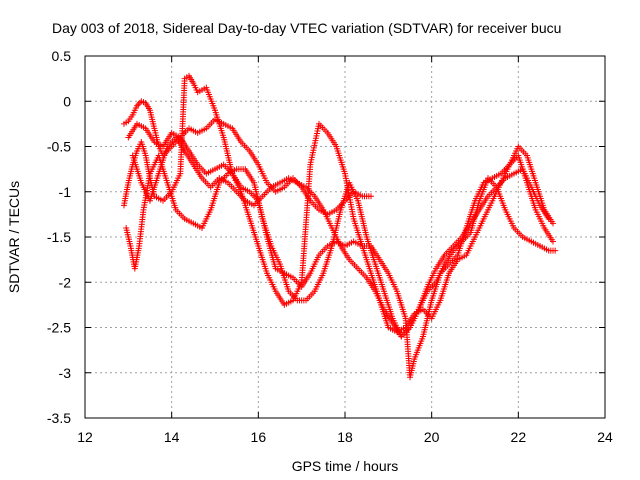 The width and height of the screenshot is (640, 480). What do you see at coordinates (59, 418) in the screenshot?
I see `y-tick-label: -3.5` at bounding box center [59, 418].